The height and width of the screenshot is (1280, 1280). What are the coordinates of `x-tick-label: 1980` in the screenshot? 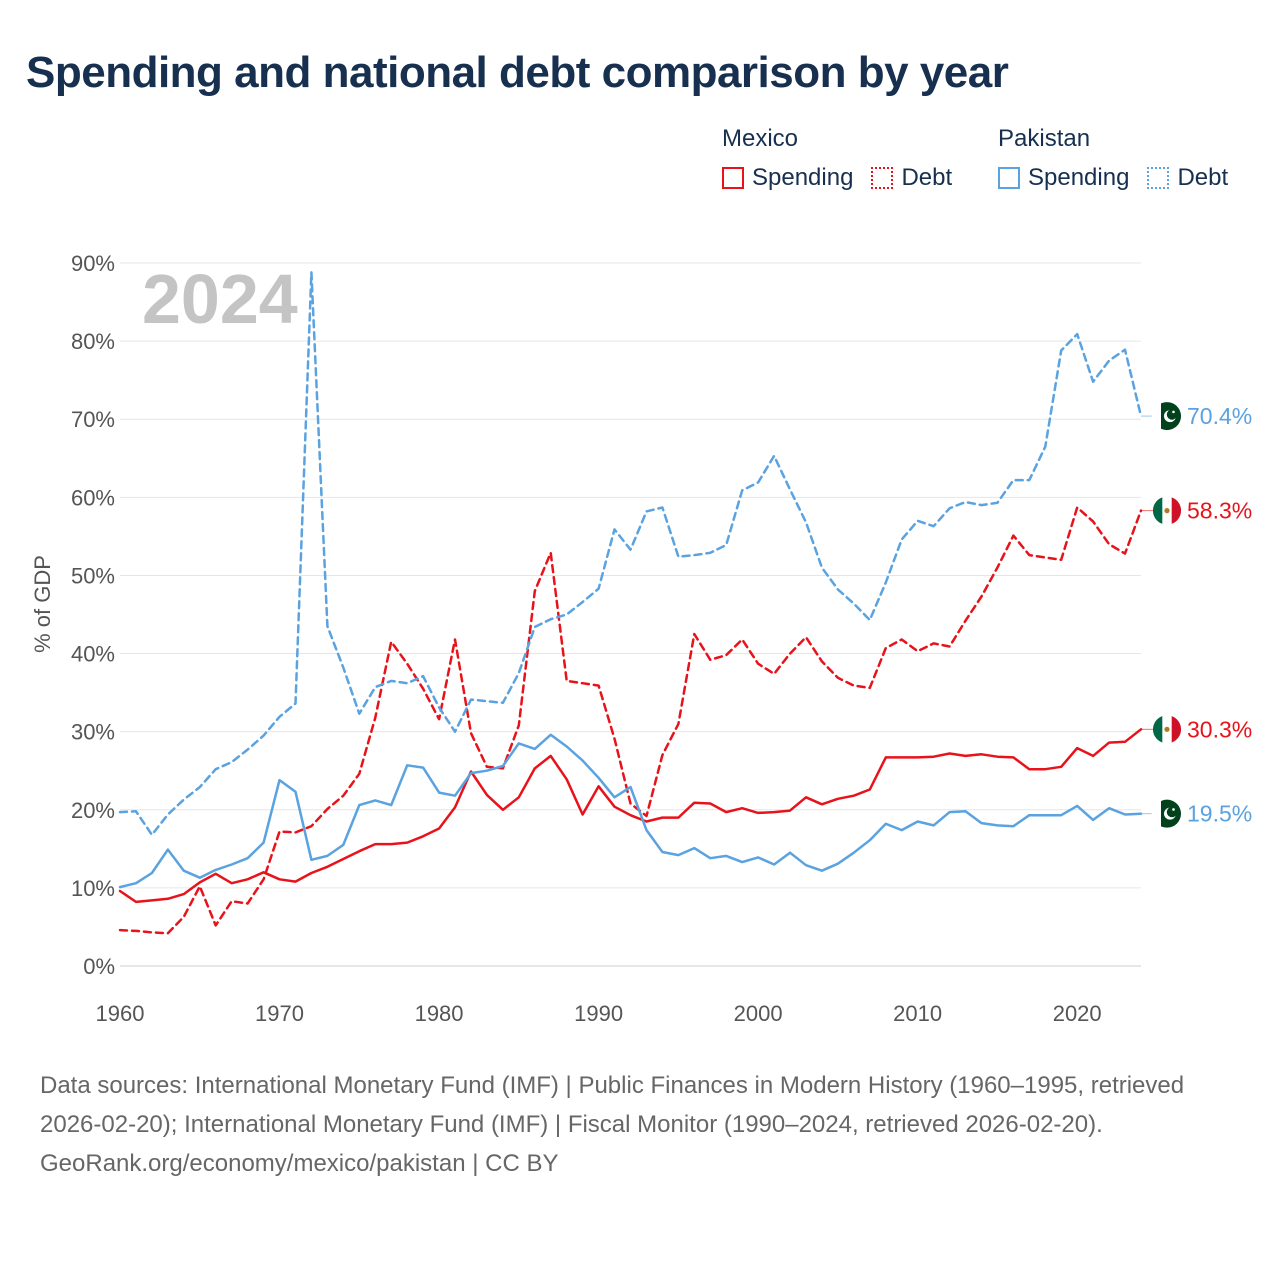 It's located at (439, 1013).